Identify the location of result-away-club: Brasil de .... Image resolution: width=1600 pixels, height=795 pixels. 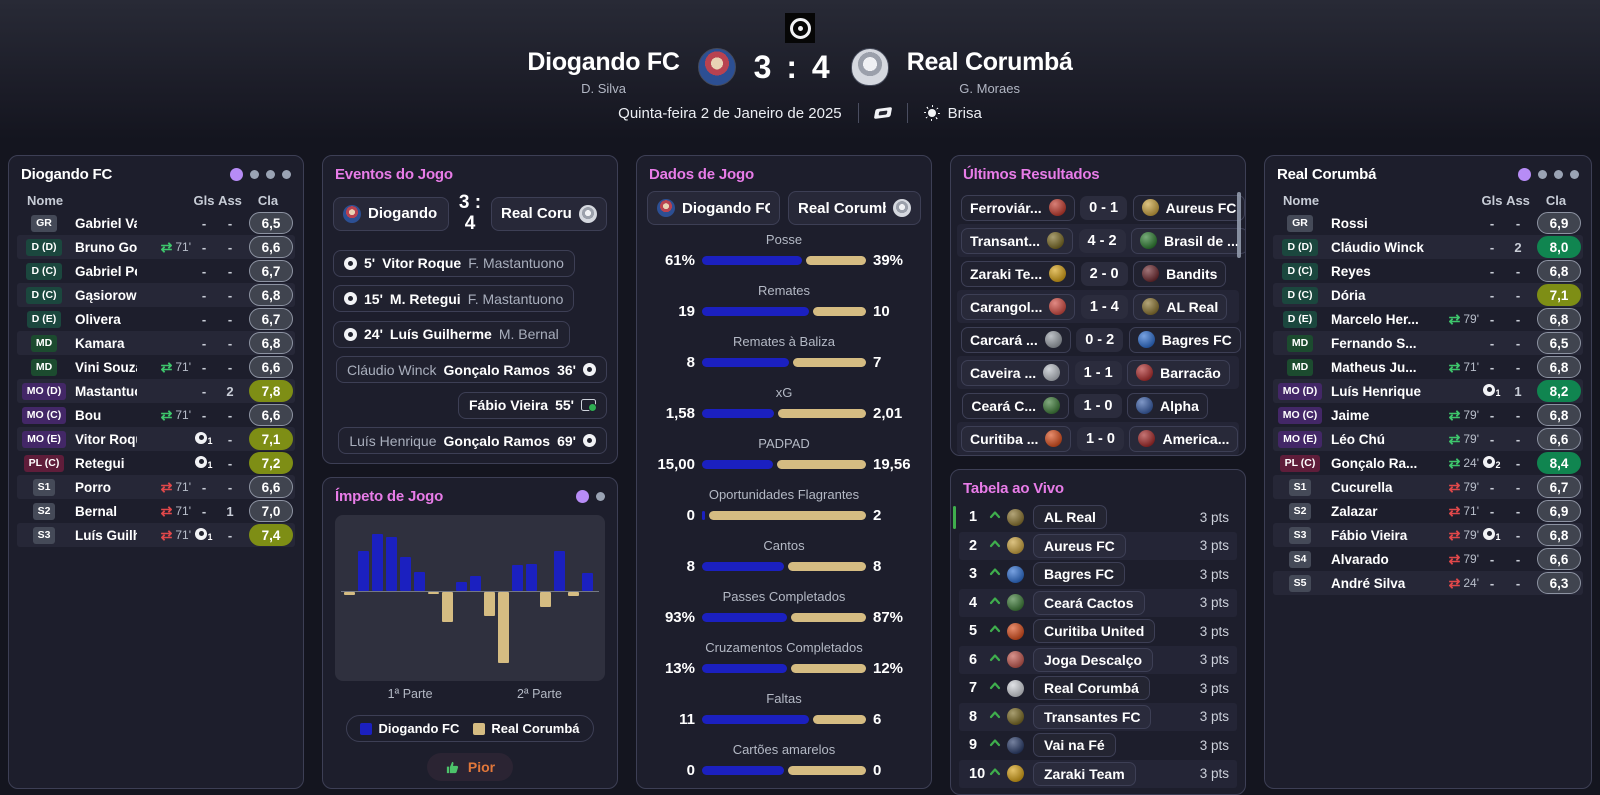
(1188, 240).